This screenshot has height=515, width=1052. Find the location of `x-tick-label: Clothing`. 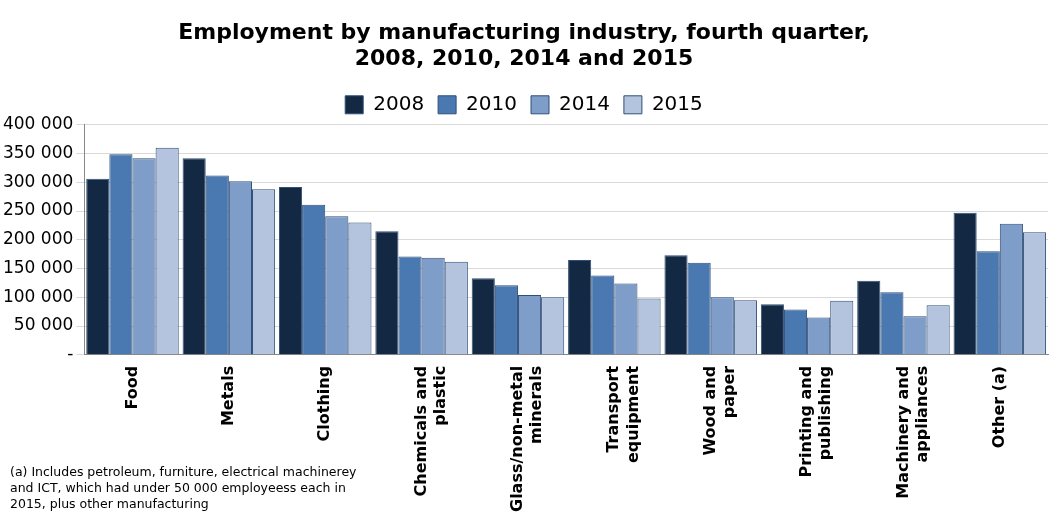

x-tick-label: Clothing is located at coordinates (324, 403).